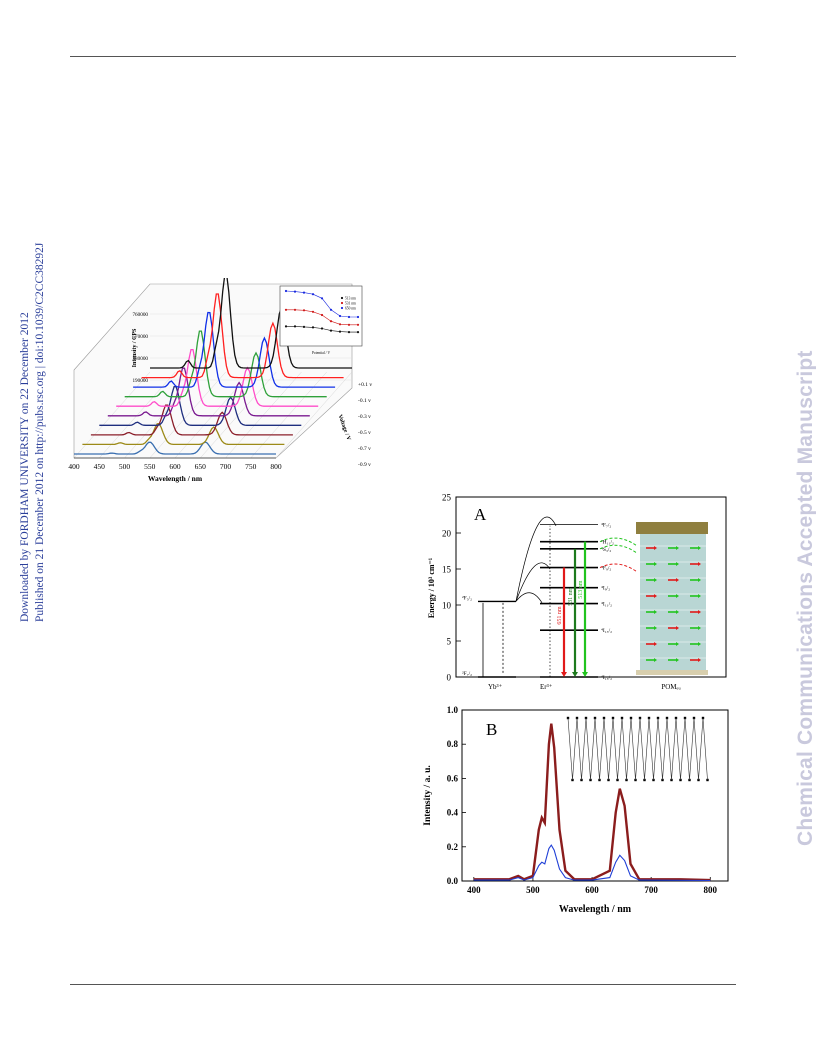  What do you see at coordinates (457, 588) in the screenshot?
I see `energy-axis: 0 5 10 15 20 25 Energy / 10³ cm⁻¹ A` at bounding box center [457, 588].